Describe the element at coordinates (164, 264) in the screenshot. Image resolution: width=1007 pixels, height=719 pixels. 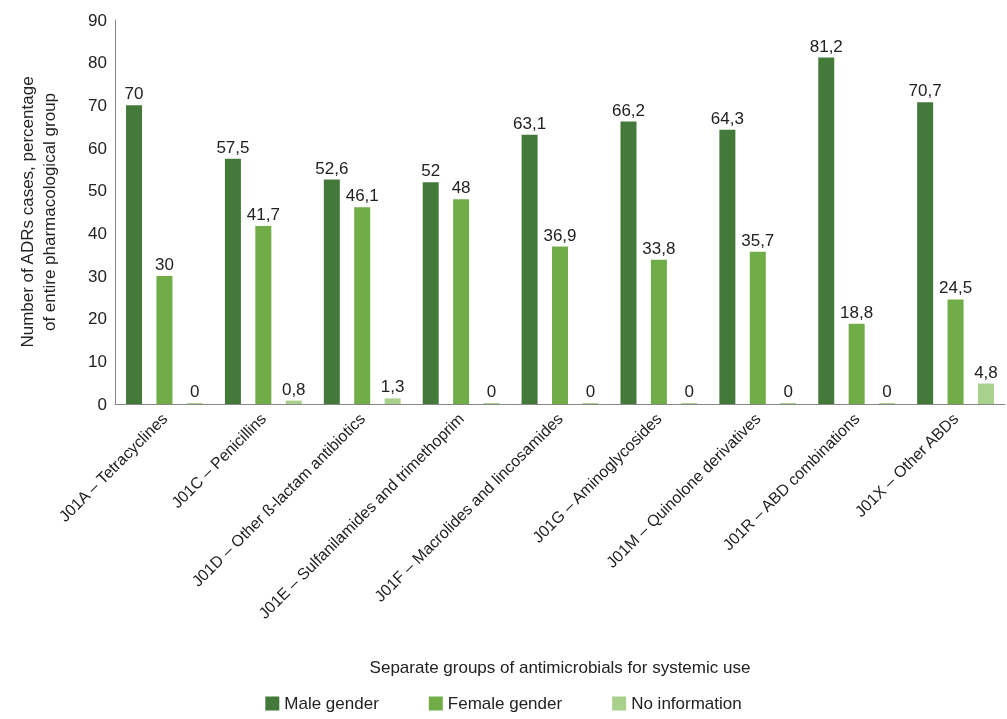
I see `data-label: 30` at that location.